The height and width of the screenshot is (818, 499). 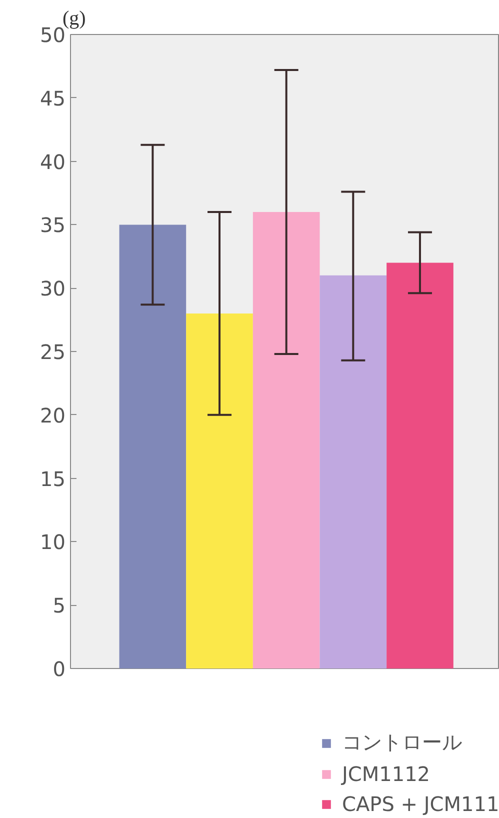 I want to click on y-tick-label: 30, so click(x=53, y=288).